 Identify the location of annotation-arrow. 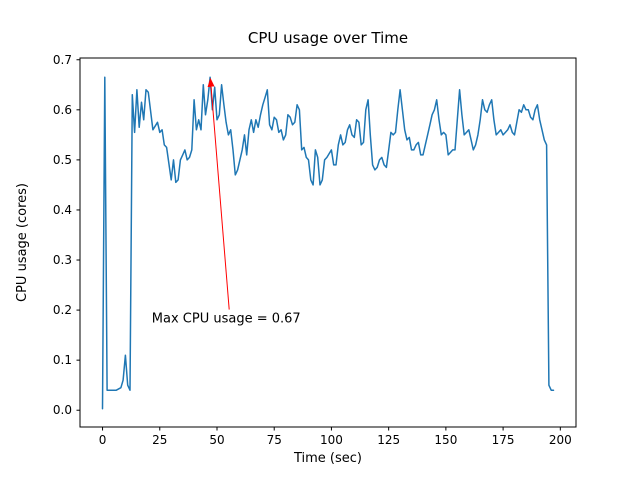
(218, 193).